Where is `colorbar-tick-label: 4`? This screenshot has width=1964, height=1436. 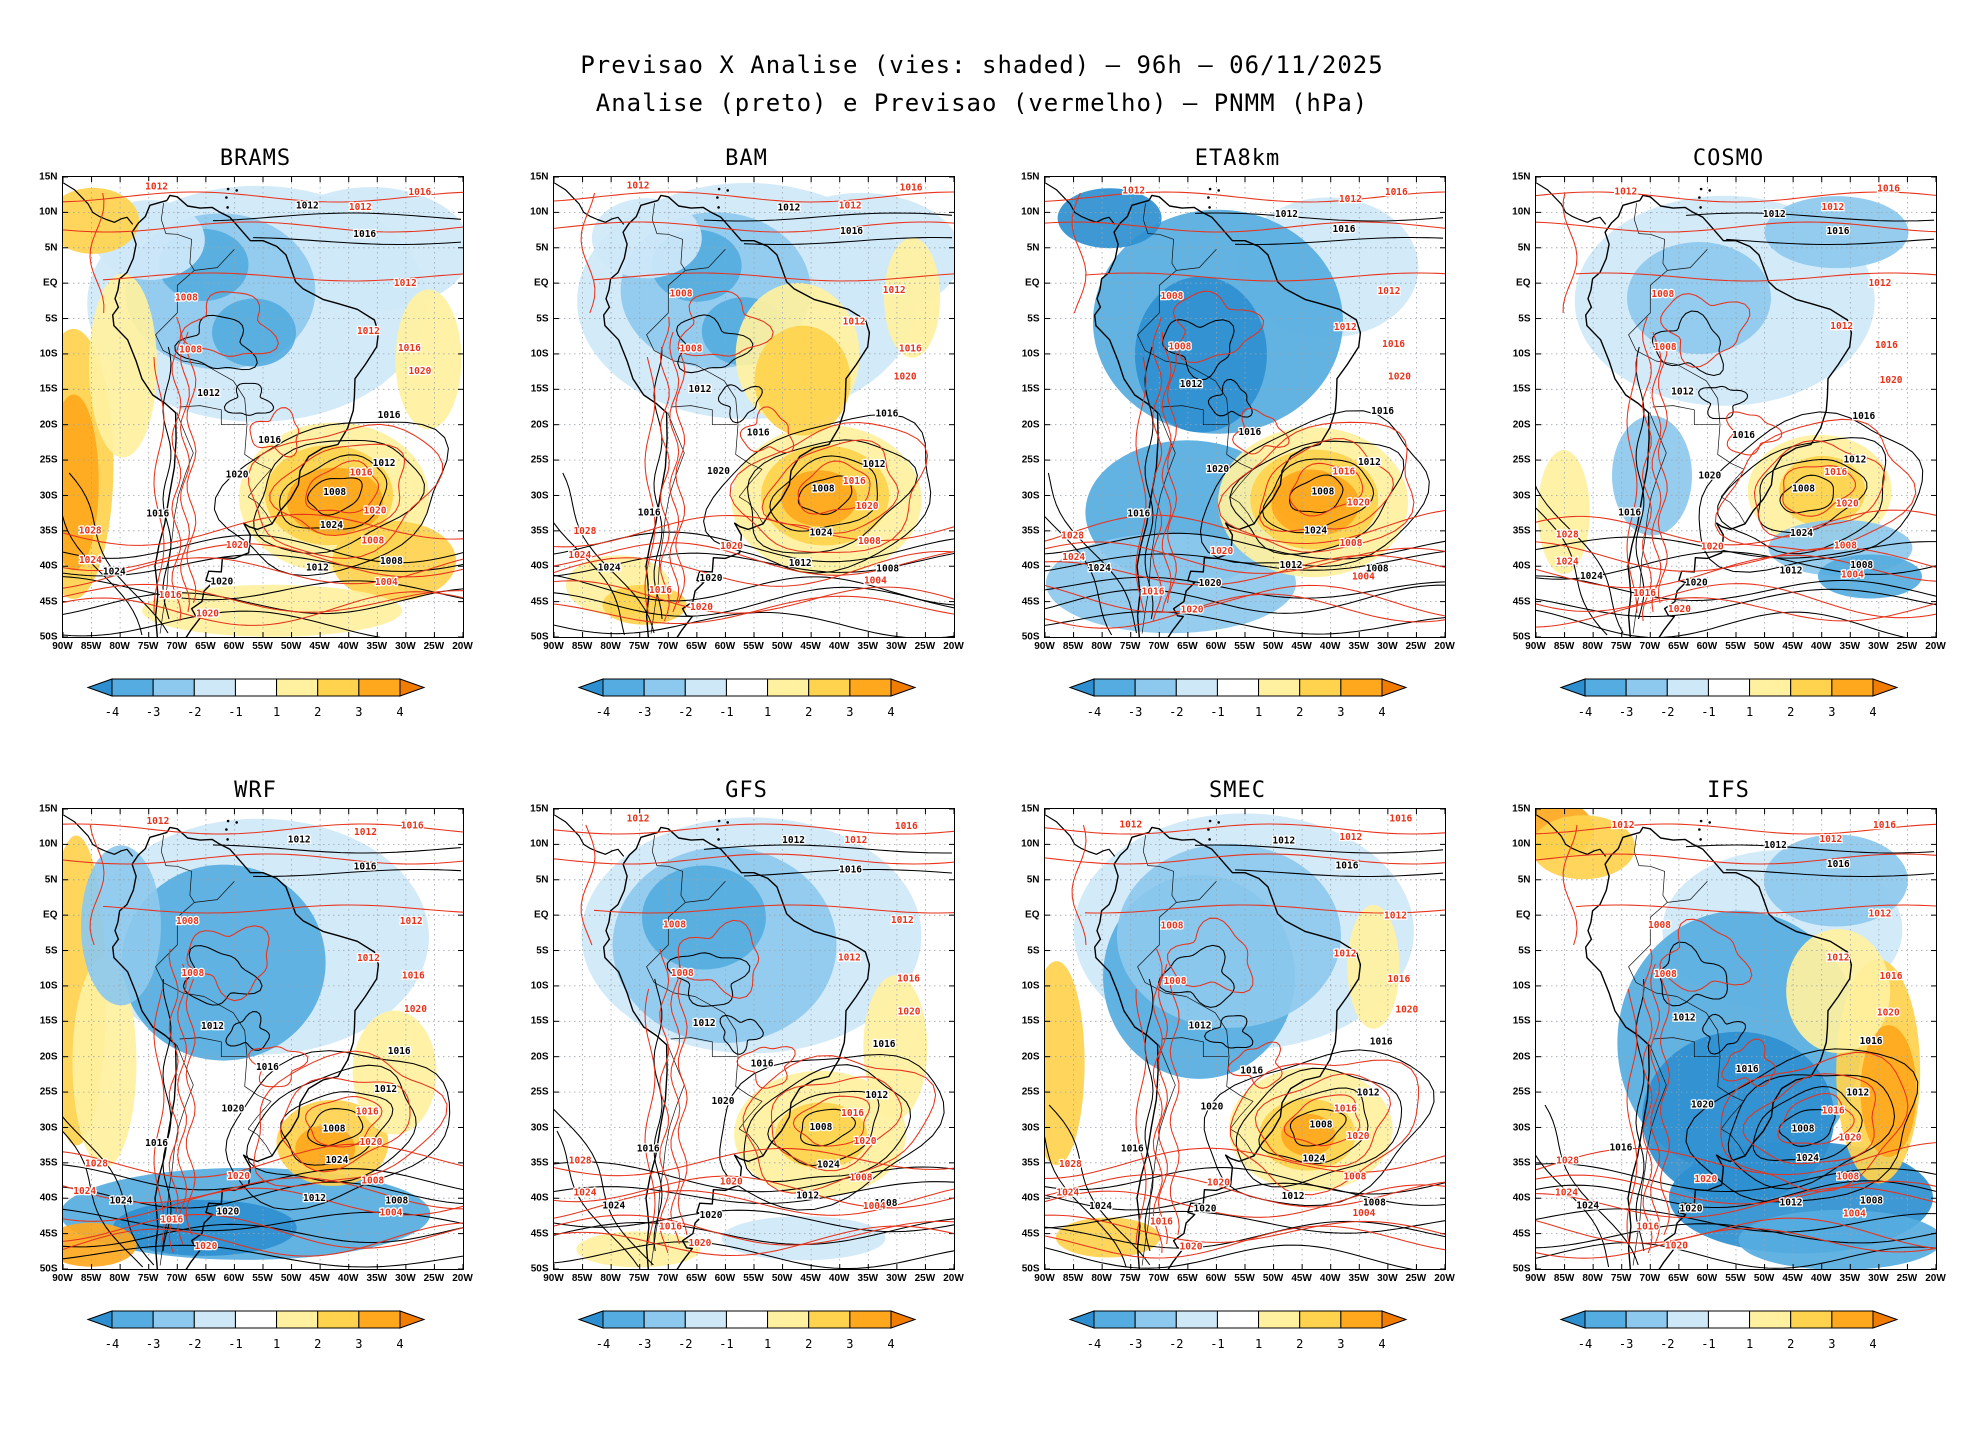 colorbar-tick-label: 4 is located at coordinates (1872, 1344).